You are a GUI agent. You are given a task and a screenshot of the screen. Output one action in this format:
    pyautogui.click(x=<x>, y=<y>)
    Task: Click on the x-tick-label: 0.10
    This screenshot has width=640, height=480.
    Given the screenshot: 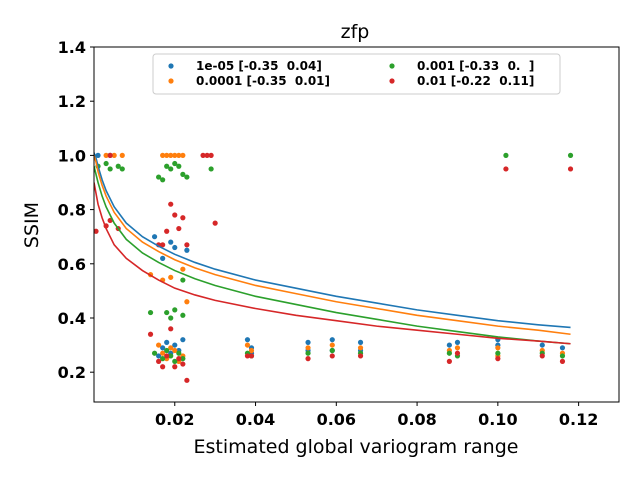 What is the action you would take?
    pyautogui.click(x=497, y=419)
    